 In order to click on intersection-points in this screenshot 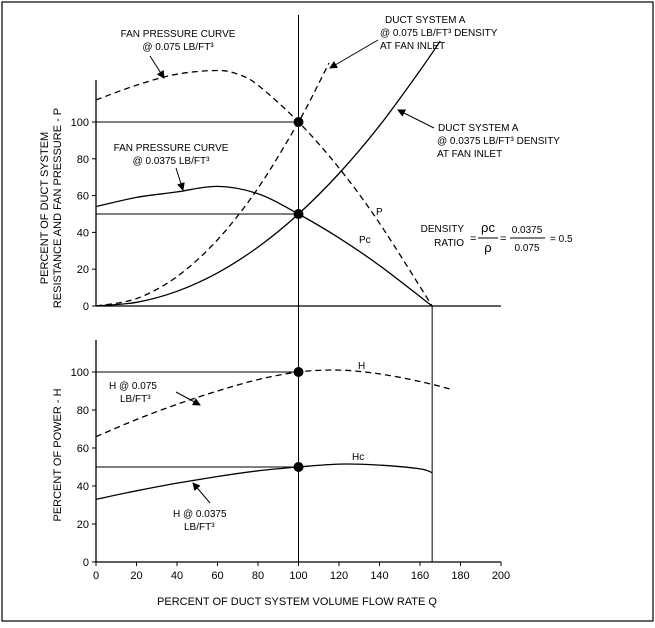, I will do `click(298, 294)`.